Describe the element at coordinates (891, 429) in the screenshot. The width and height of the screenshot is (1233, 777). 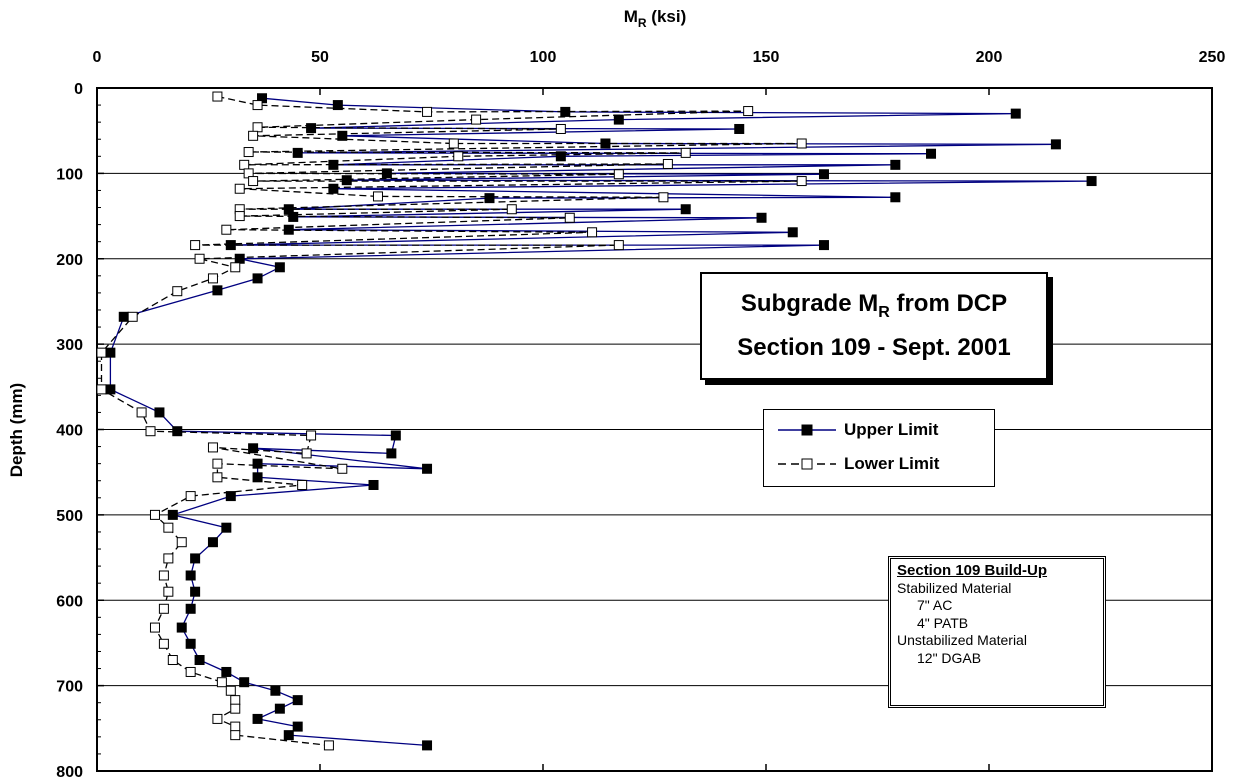
I see `legend-label-upper: Upper Limit` at that location.